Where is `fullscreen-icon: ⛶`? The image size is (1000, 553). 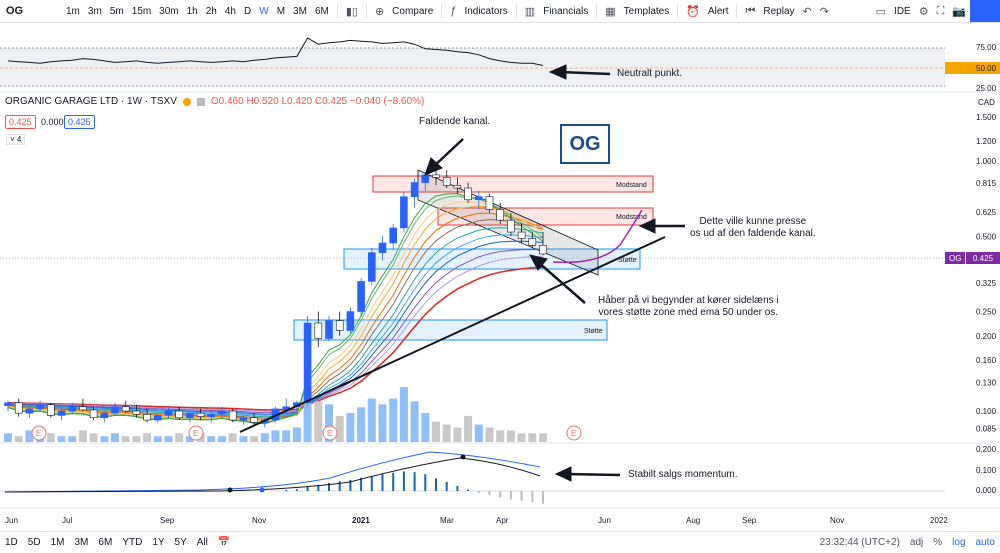
fullscreen-icon: ⛶ is located at coordinates (940, 10).